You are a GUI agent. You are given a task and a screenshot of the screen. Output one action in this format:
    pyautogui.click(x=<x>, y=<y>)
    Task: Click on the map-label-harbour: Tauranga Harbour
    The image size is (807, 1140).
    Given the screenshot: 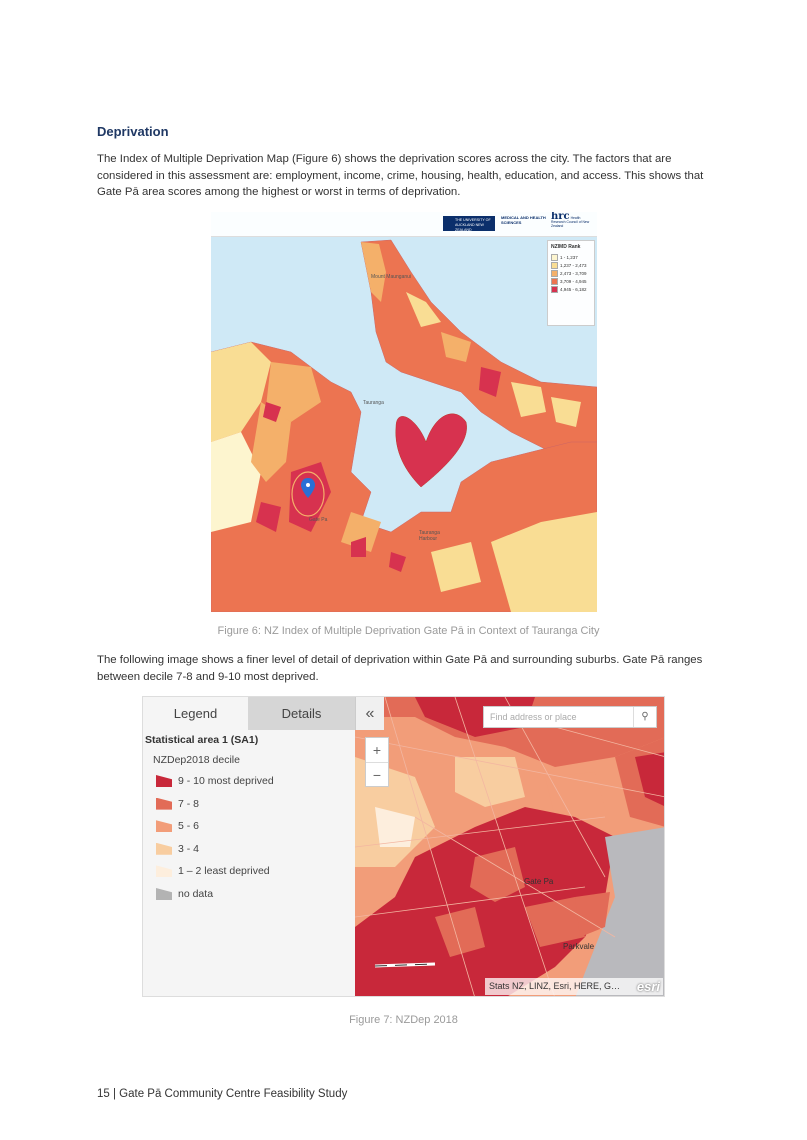 What is the action you would take?
    pyautogui.click(x=429, y=536)
    